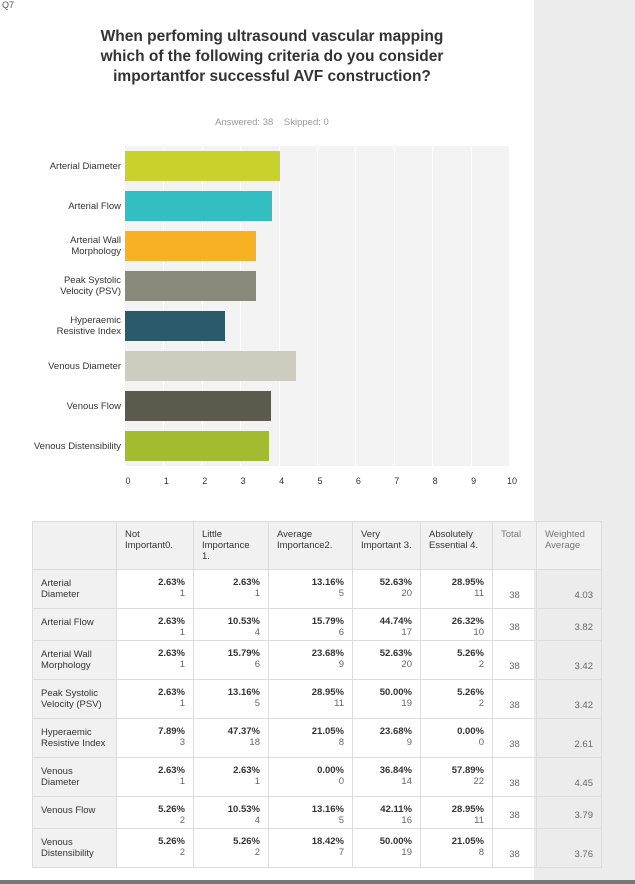  Describe the element at coordinates (310, 699) in the screenshot. I see `table-cell: 28.95% 11` at that location.